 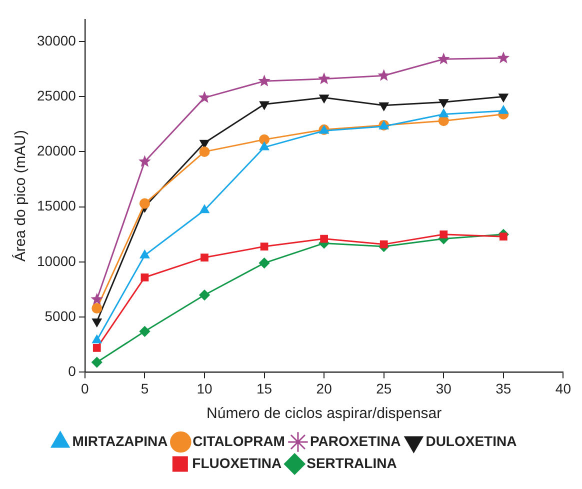 I want to click on x-tick-label: 25, so click(x=384, y=388).